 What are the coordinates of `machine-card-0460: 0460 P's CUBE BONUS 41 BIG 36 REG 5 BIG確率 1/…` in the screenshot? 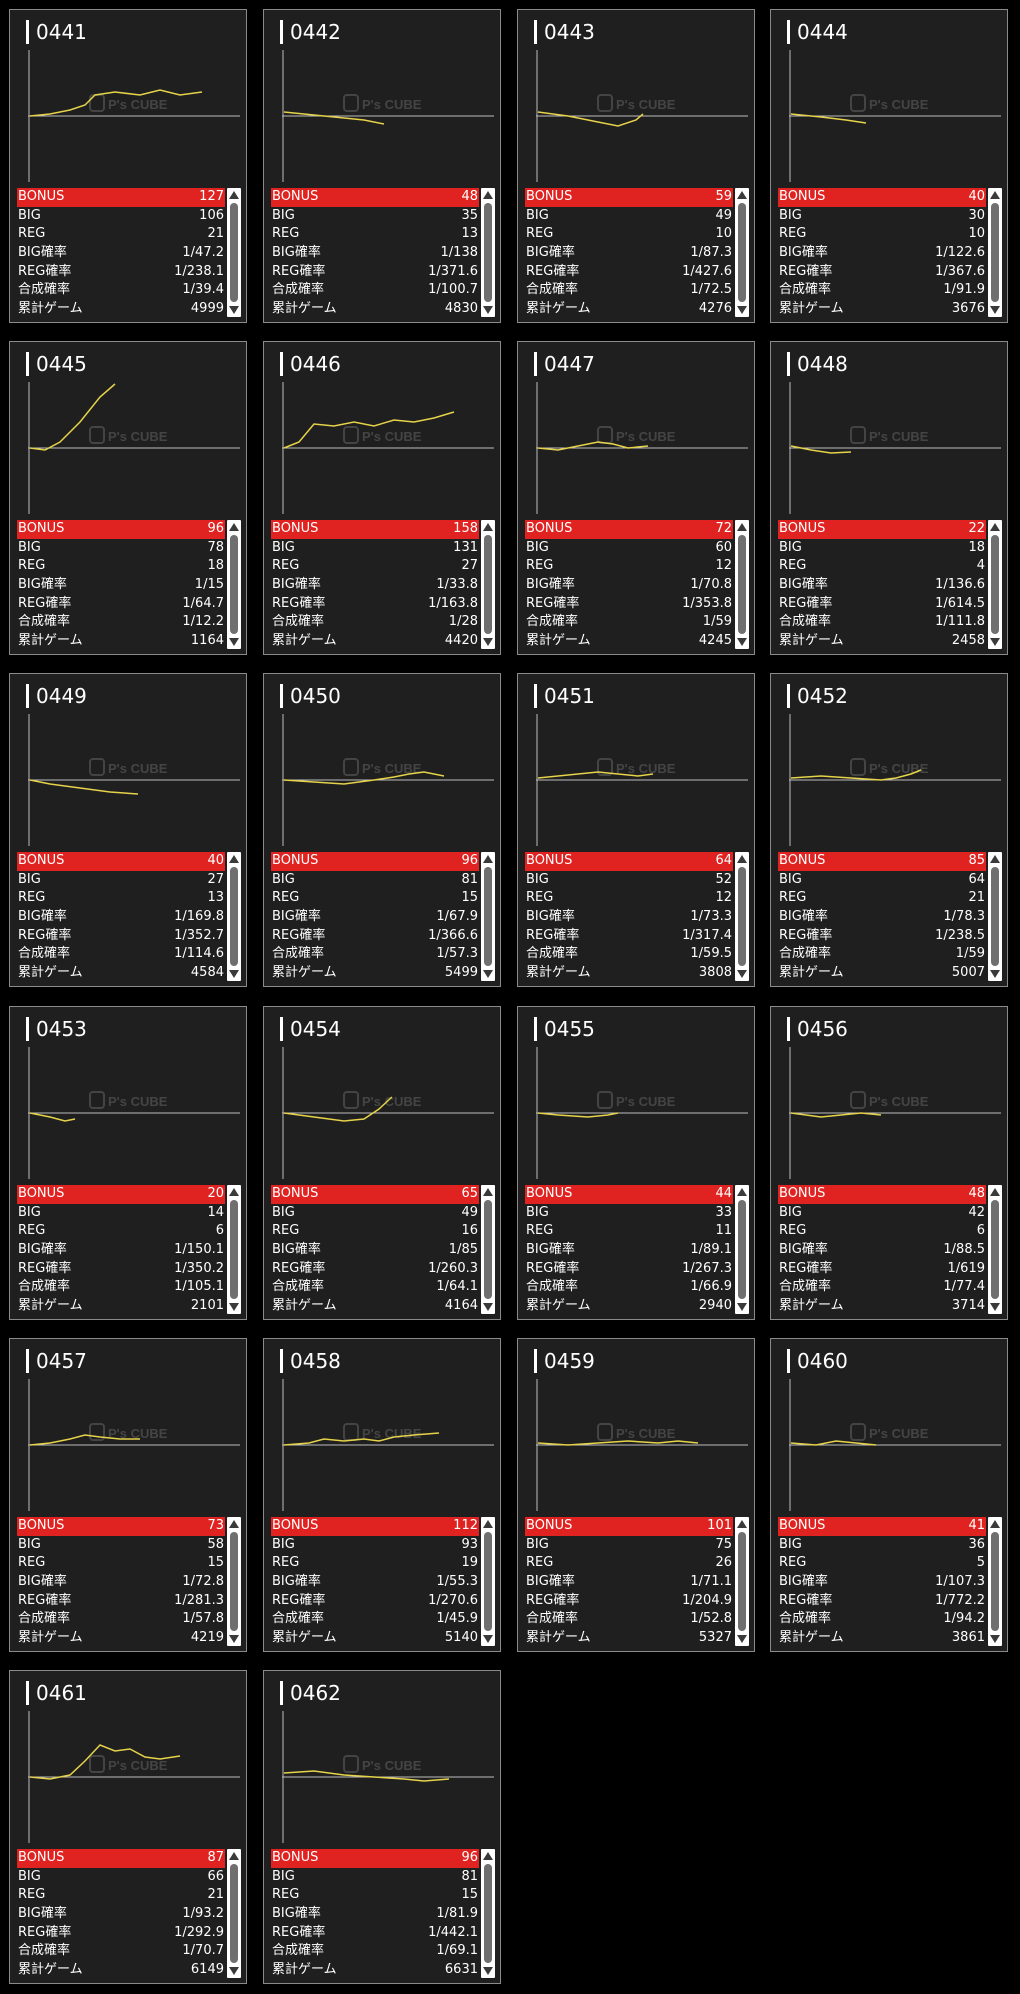 It's located at (889, 1495).